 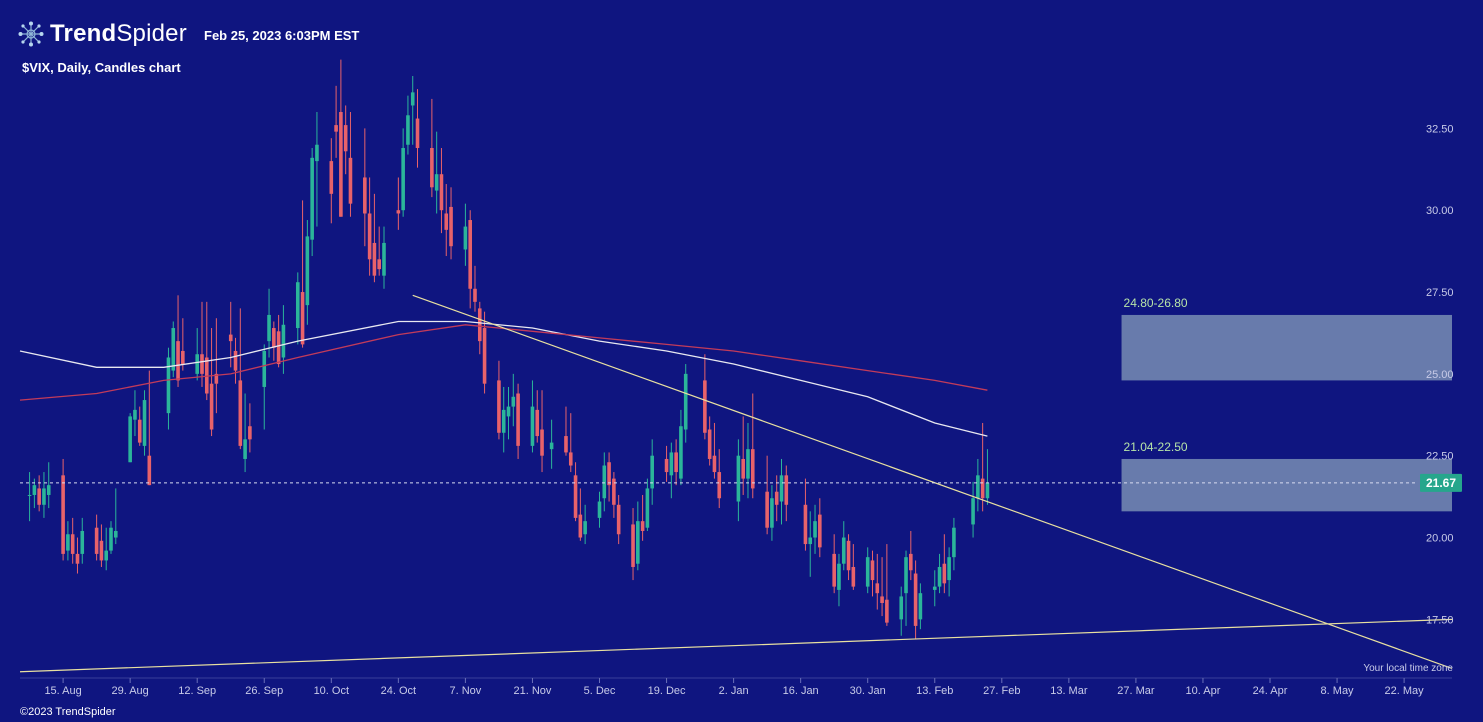 I want to click on y-tick-label: 22.50, so click(x=1440, y=457).